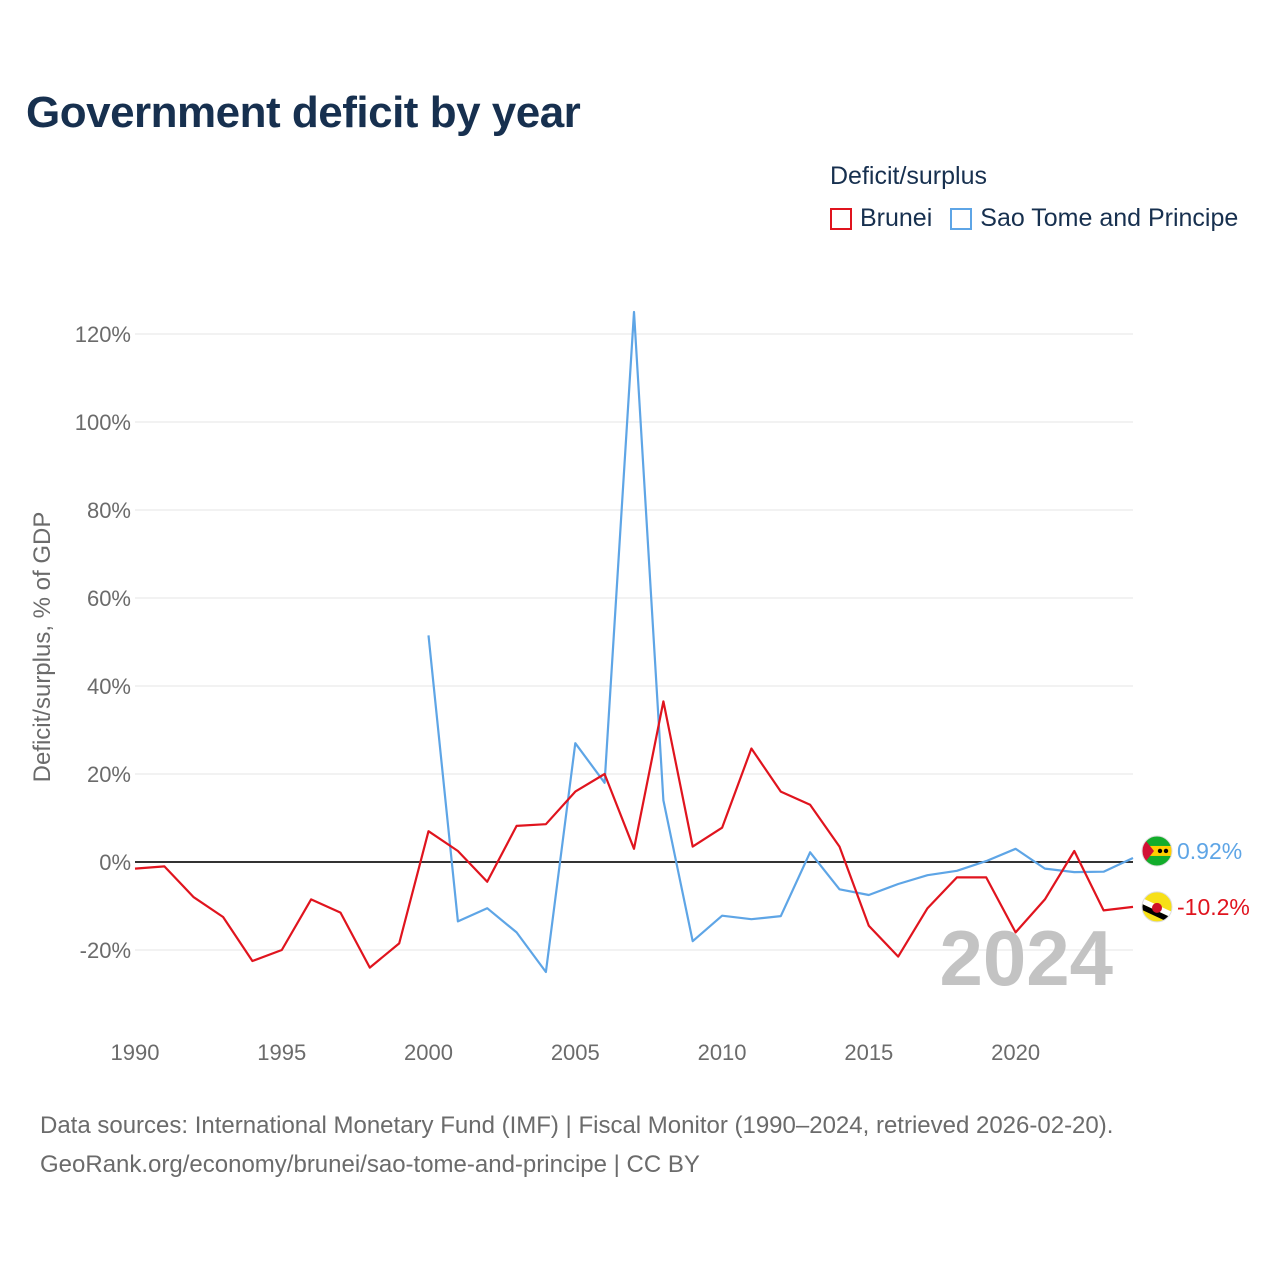 The width and height of the screenshot is (1280, 1280). I want to click on end-label-brunei: -10.2%, so click(1213, 907).